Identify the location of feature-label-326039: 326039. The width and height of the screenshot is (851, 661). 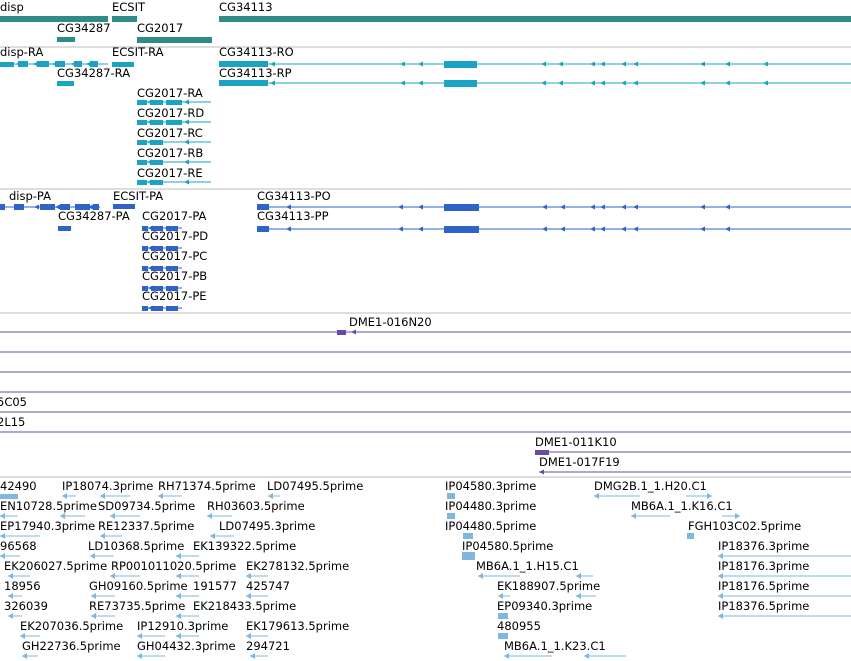
(26, 606).